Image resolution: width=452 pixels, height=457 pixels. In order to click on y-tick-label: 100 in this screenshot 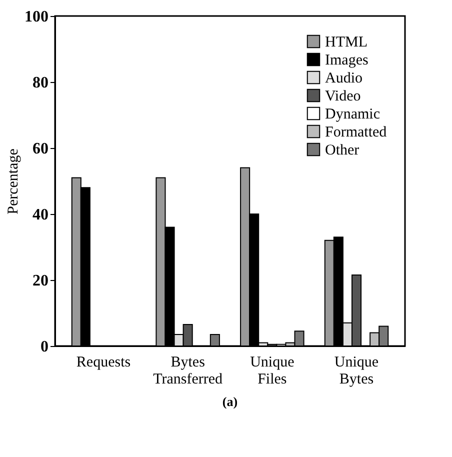, I will do `click(36, 17)`.